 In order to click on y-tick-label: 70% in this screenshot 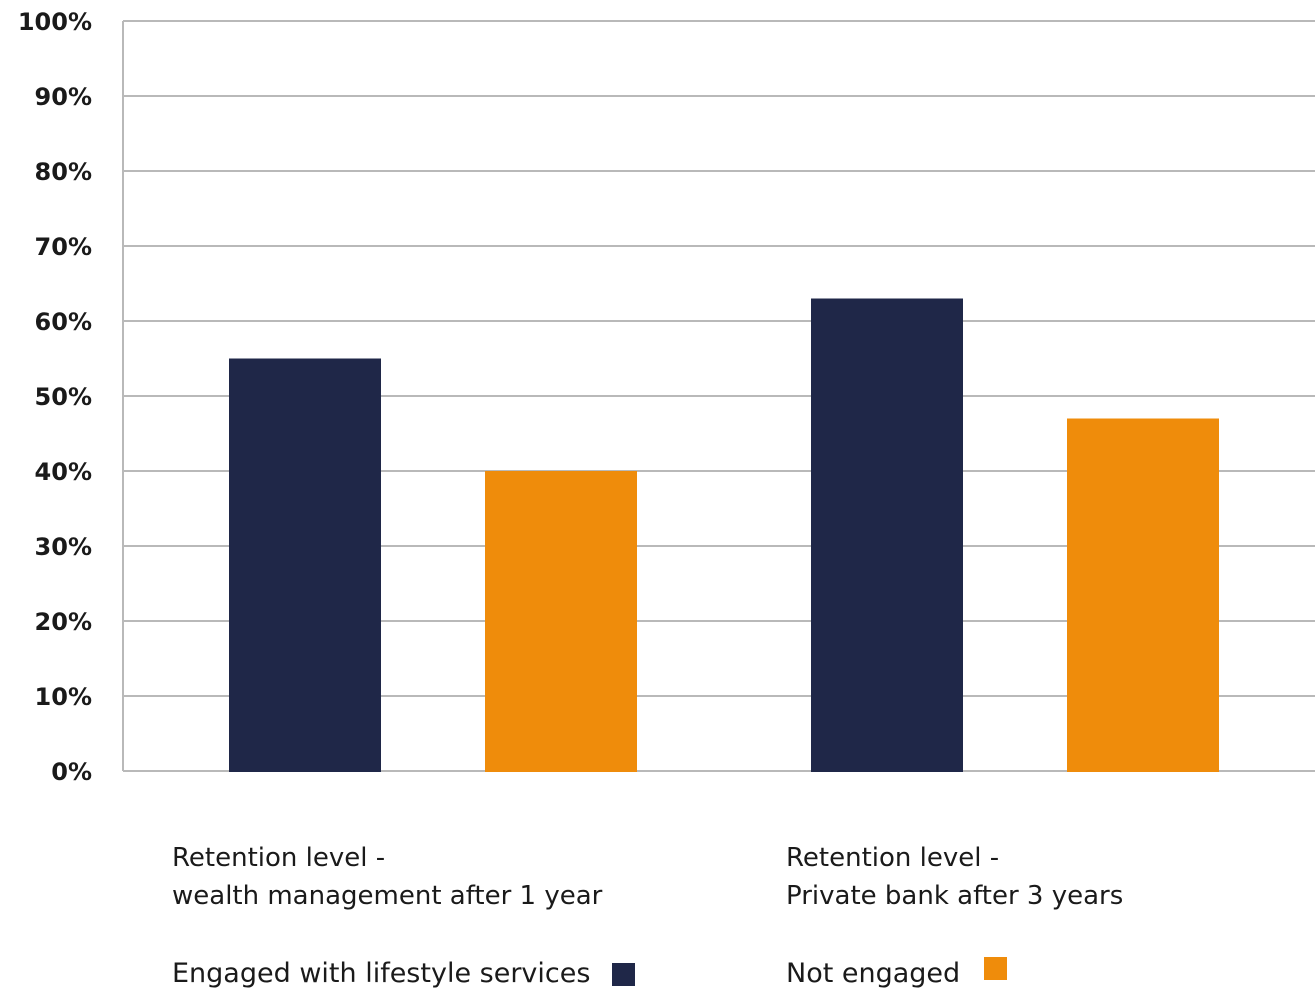, I will do `click(63, 247)`.